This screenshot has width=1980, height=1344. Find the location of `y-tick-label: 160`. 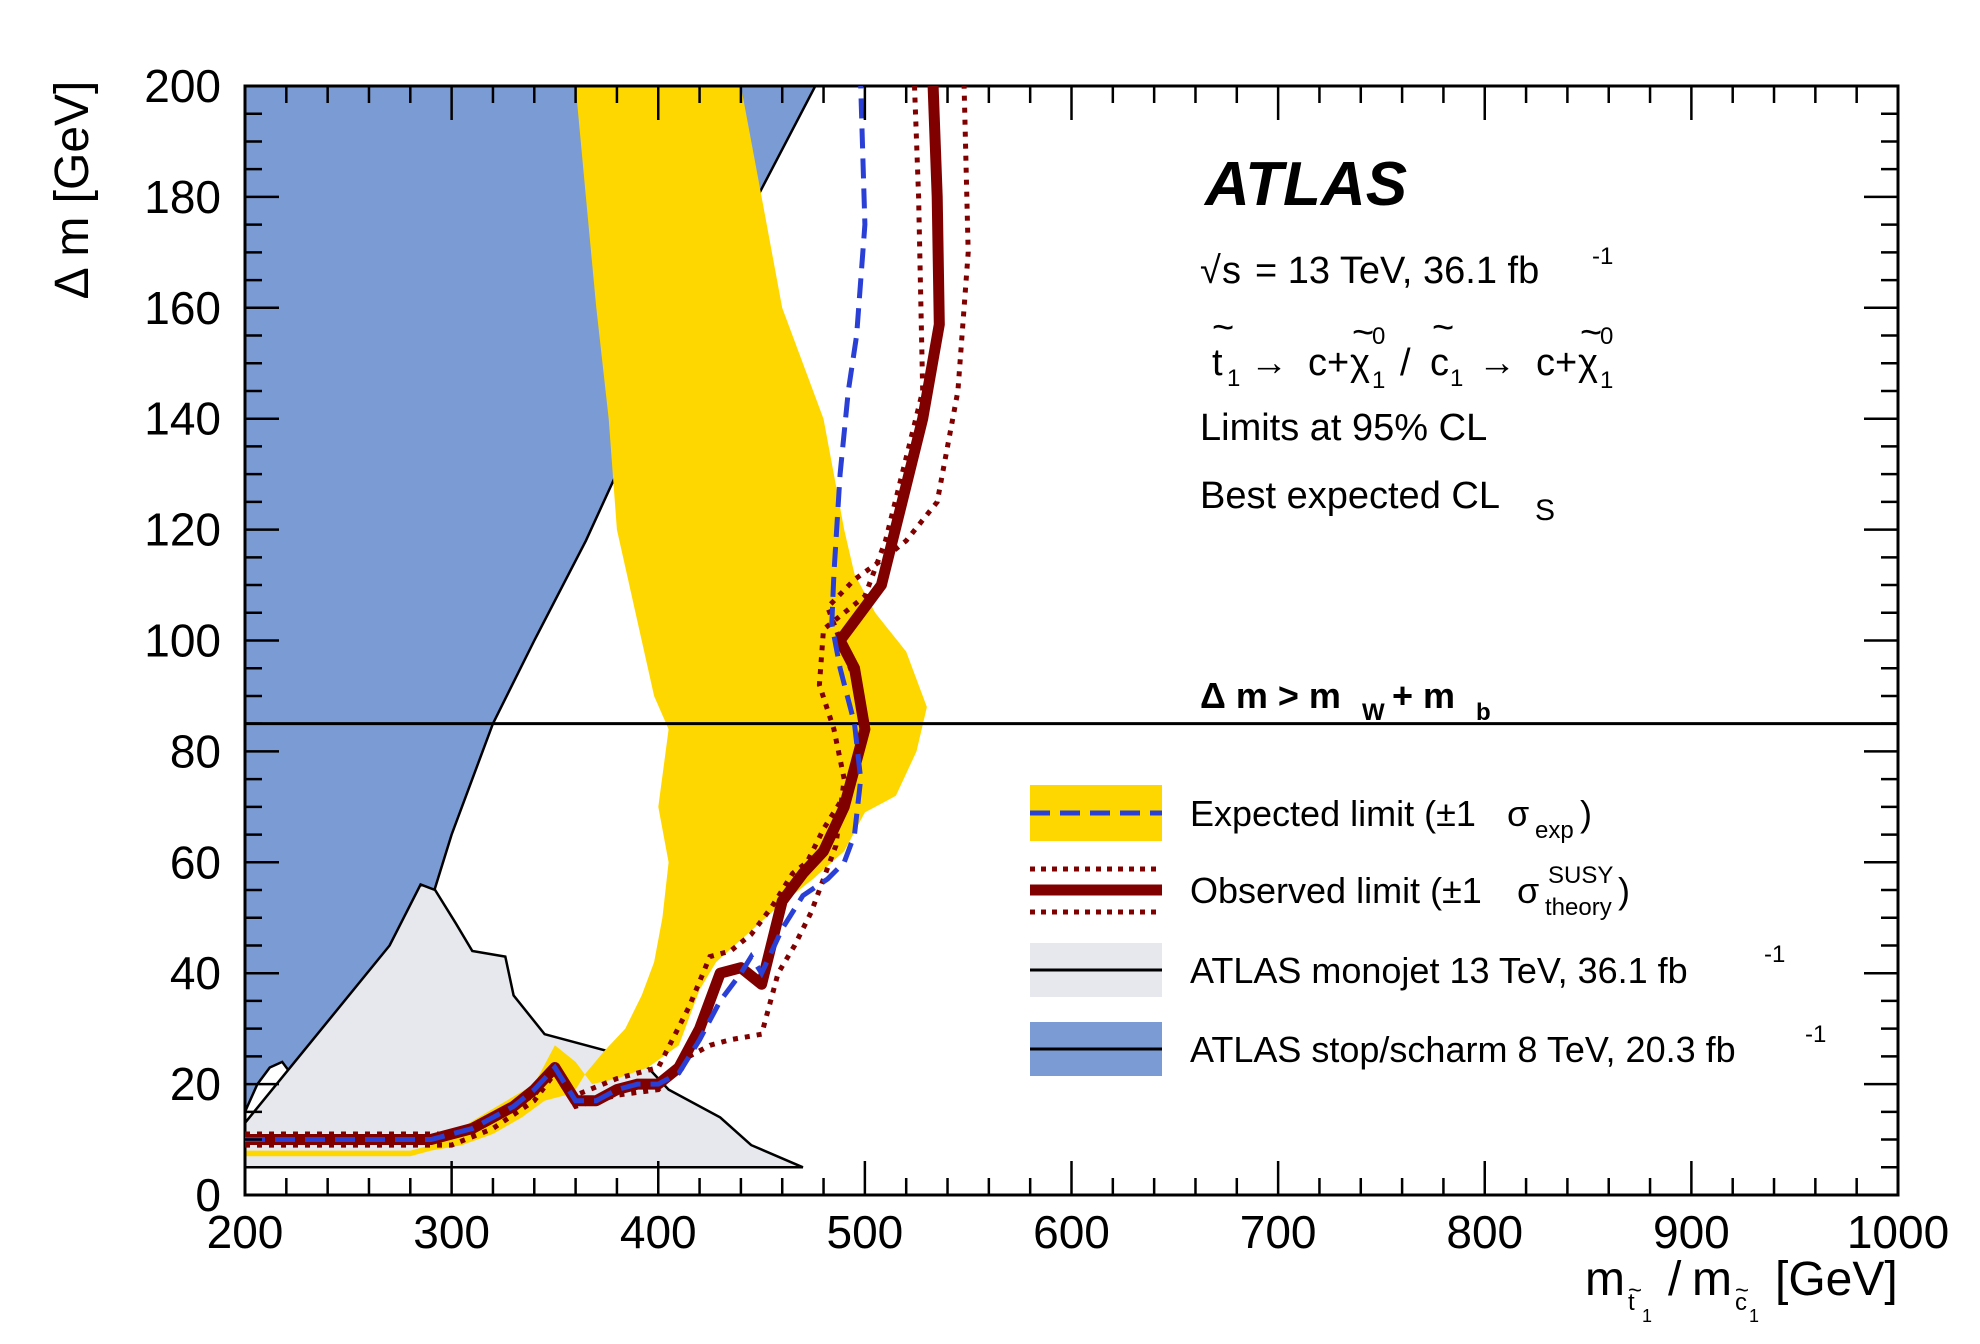

y-tick-label: 160 is located at coordinates (182, 308).